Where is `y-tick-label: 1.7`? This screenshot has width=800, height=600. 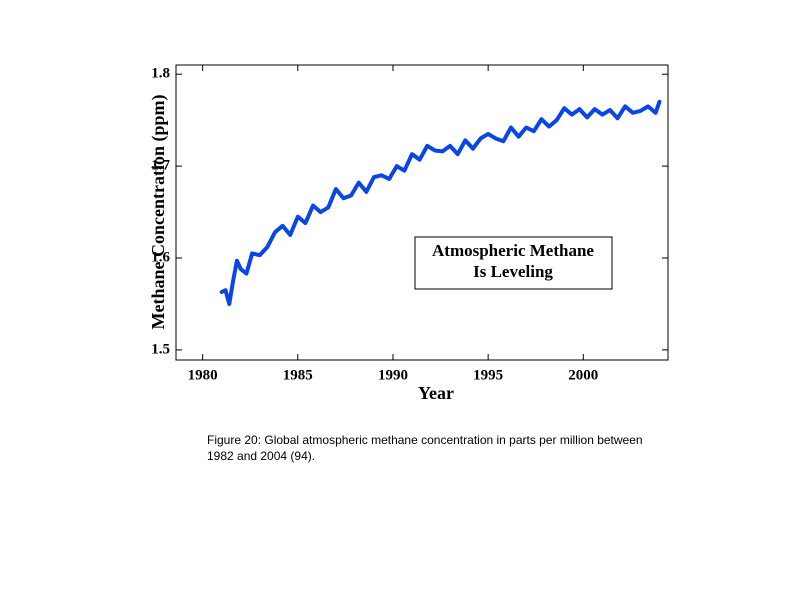 y-tick-label: 1.7 is located at coordinates (160, 166).